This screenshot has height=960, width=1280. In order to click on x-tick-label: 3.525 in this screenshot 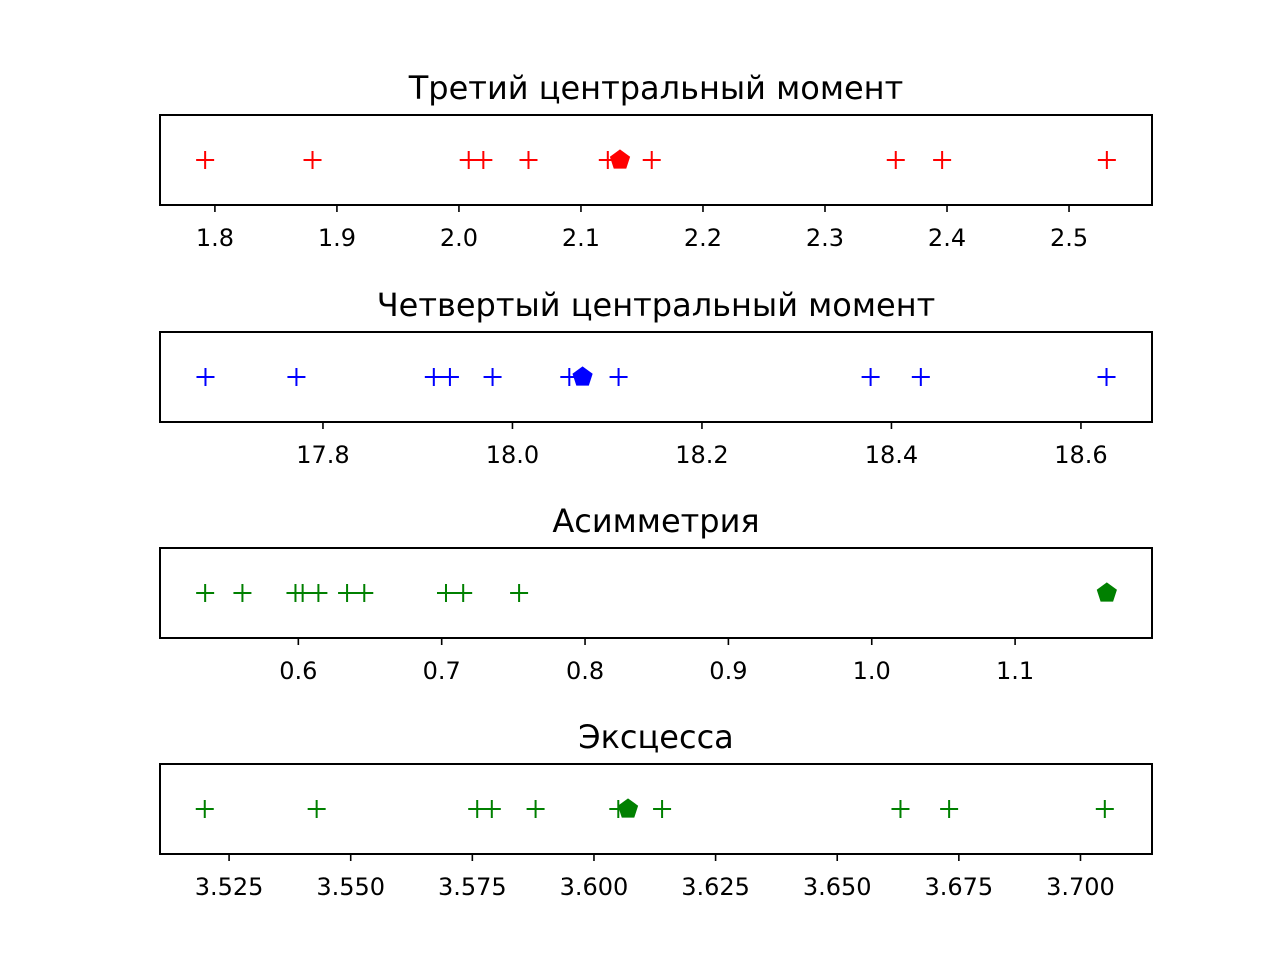, I will do `click(229, 887)`.